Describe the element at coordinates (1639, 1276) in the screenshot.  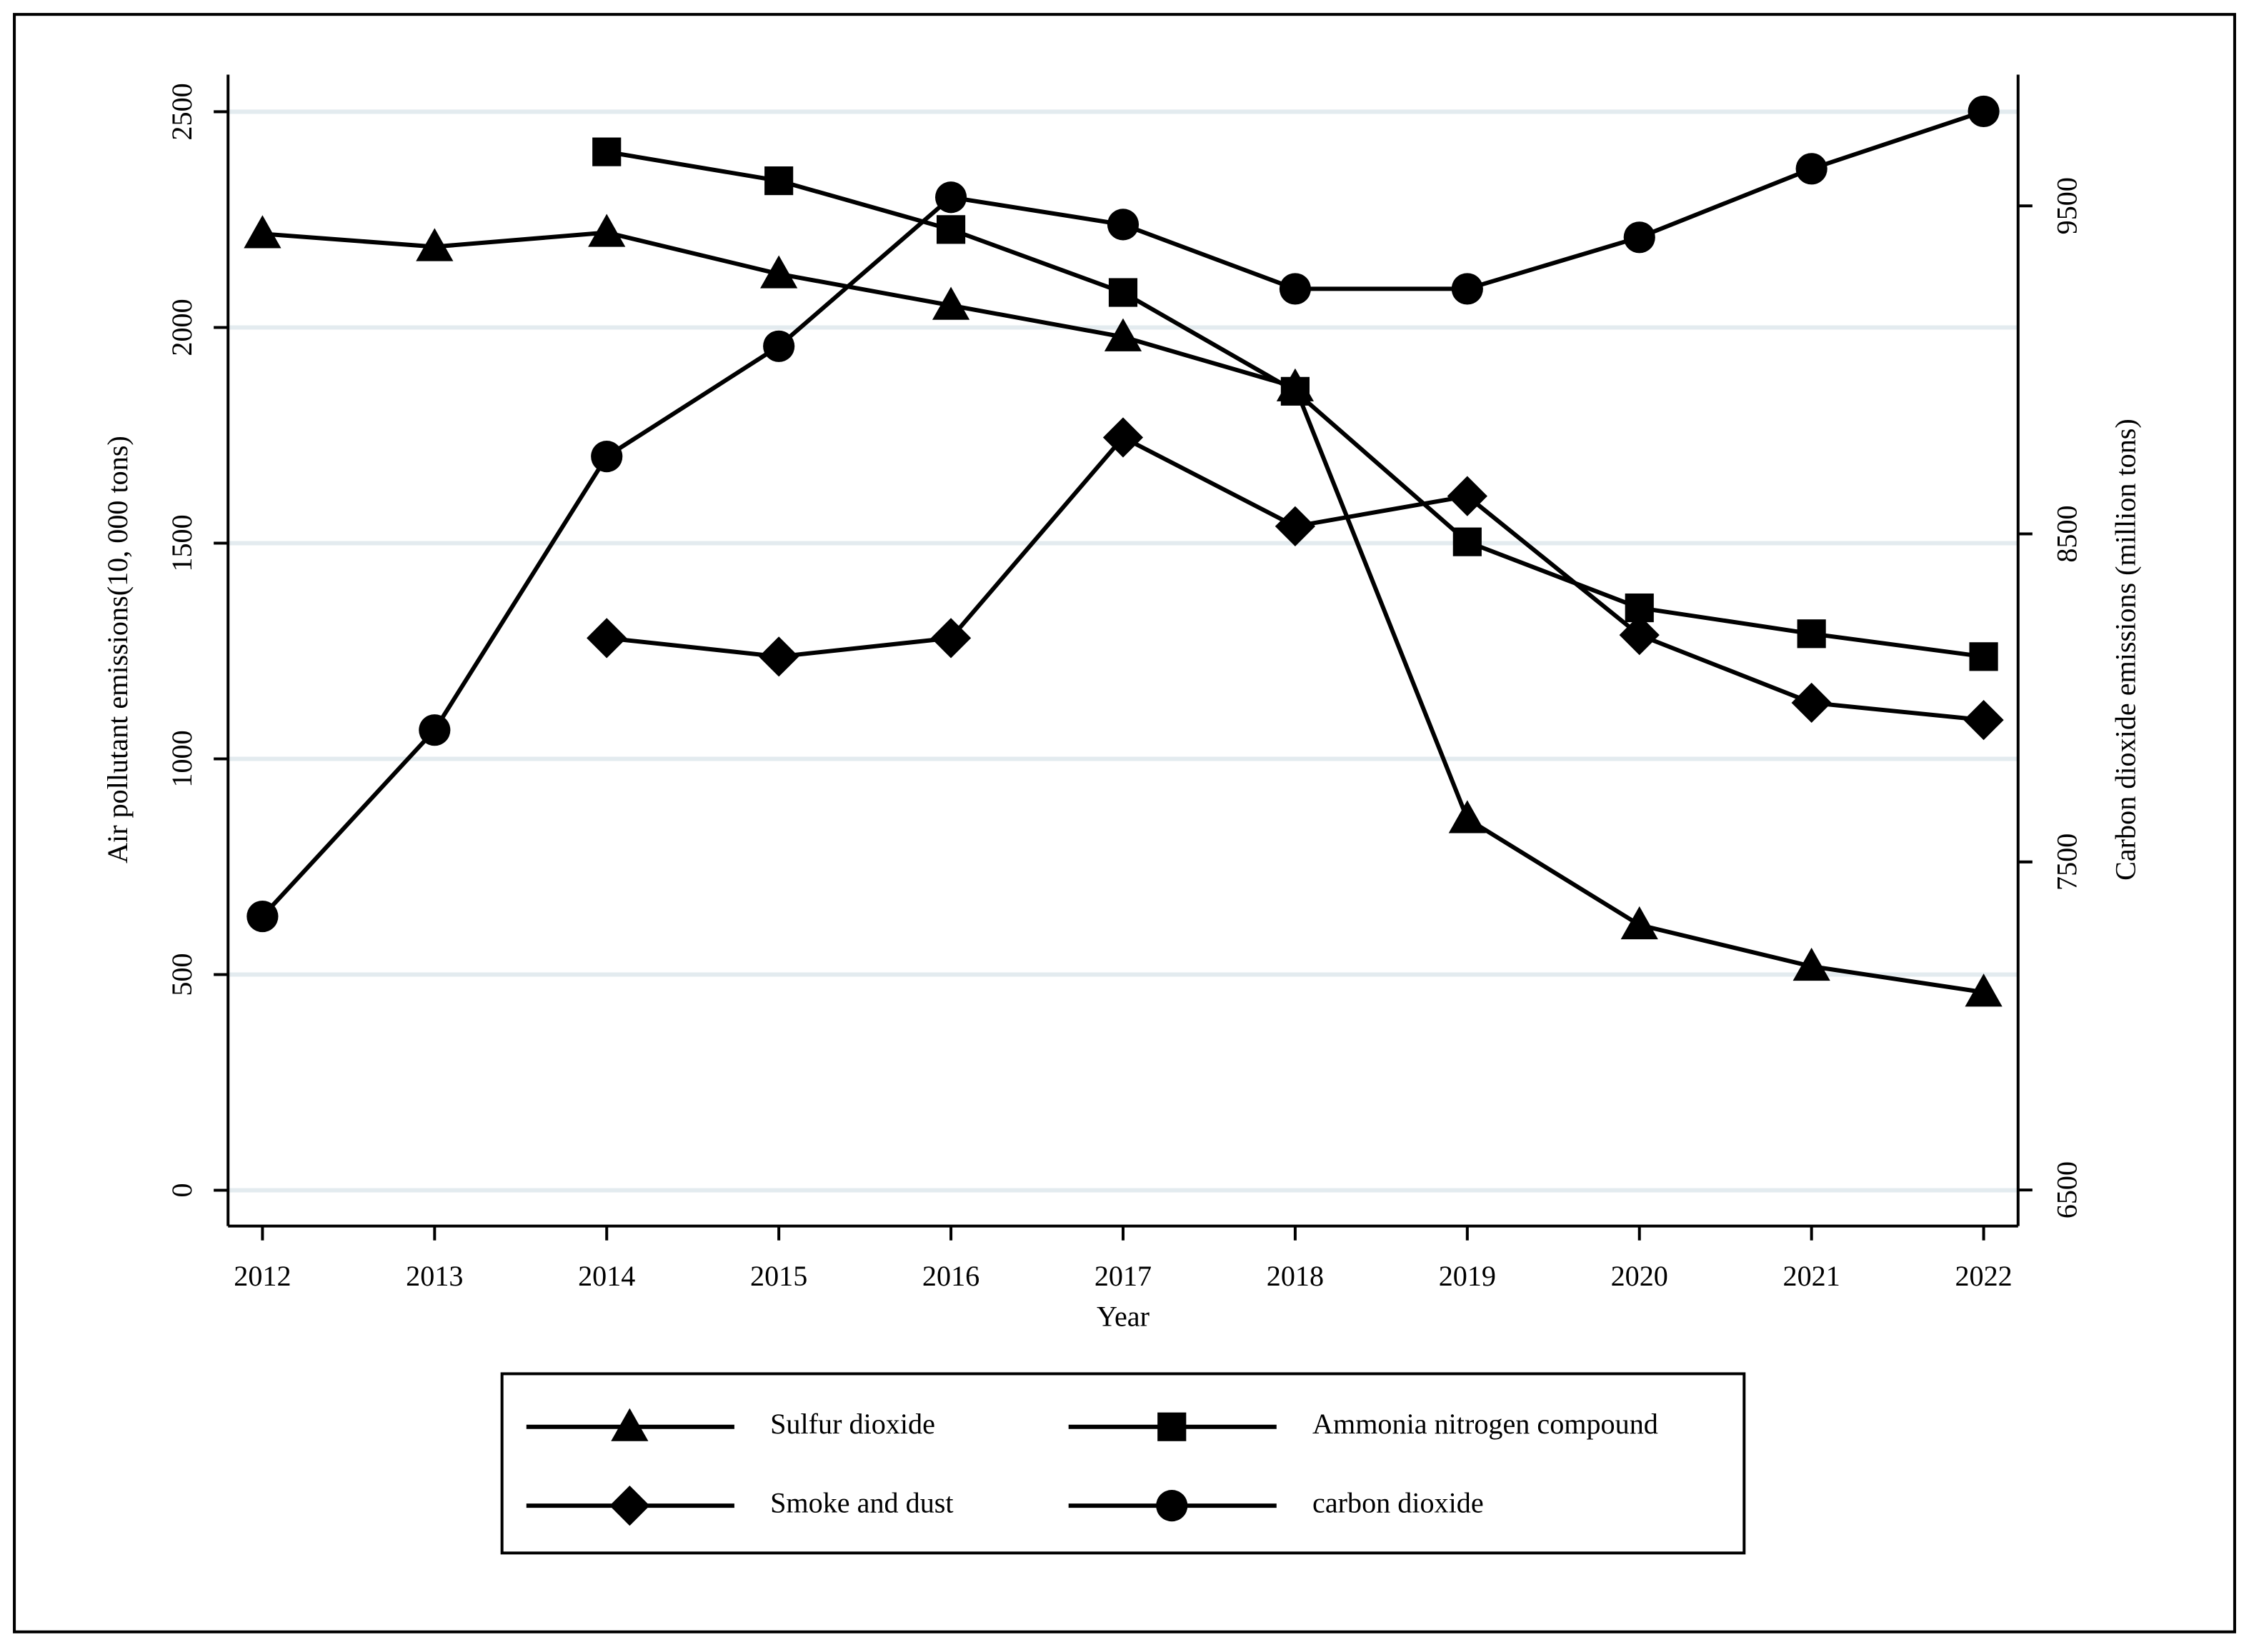
I see `x-tick-label: 2020` at that location.